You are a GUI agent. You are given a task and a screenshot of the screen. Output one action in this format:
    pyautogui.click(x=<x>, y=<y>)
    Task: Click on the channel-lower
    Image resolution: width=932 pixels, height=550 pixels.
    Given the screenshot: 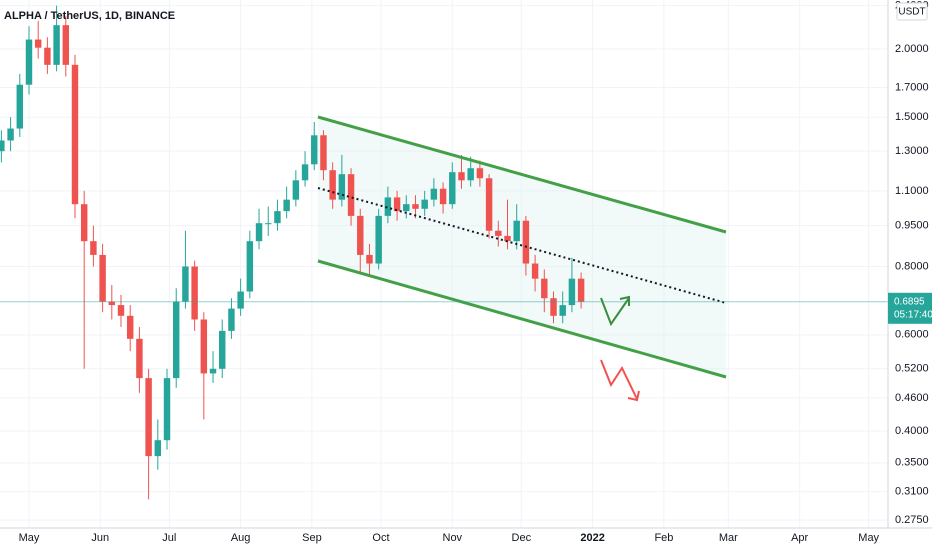 What is the action you would take?
    pyautogui.click(x=522, y=319)
    